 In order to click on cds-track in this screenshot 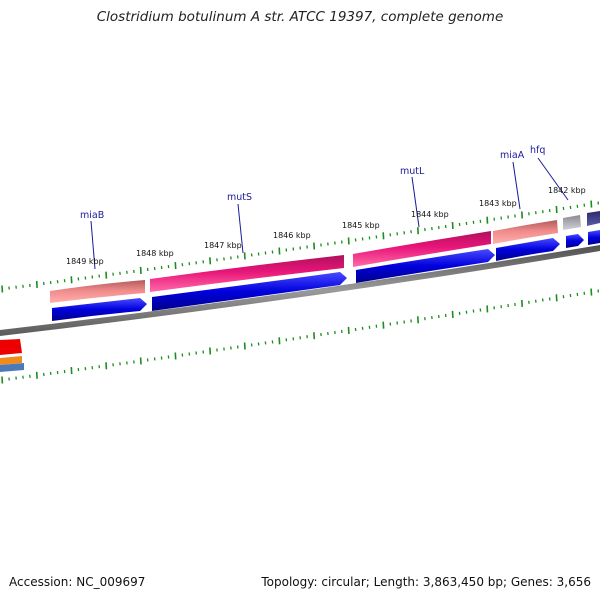, I will do `click(326, 275)`.